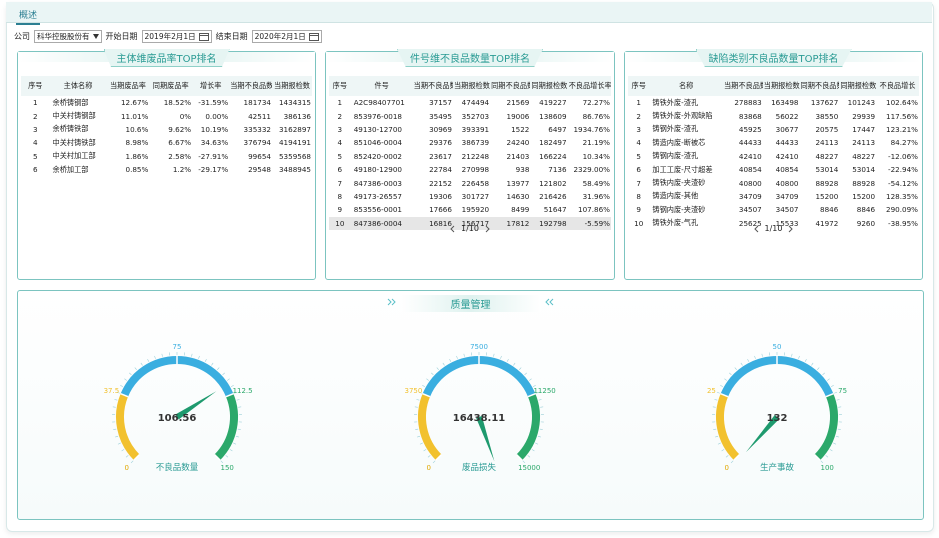 The height and width of the screenshot is (538, 939). What do you see at coordinates (750, 210) in the screenshot?
I see `cell: 34507` at bounding box center [750, 210].